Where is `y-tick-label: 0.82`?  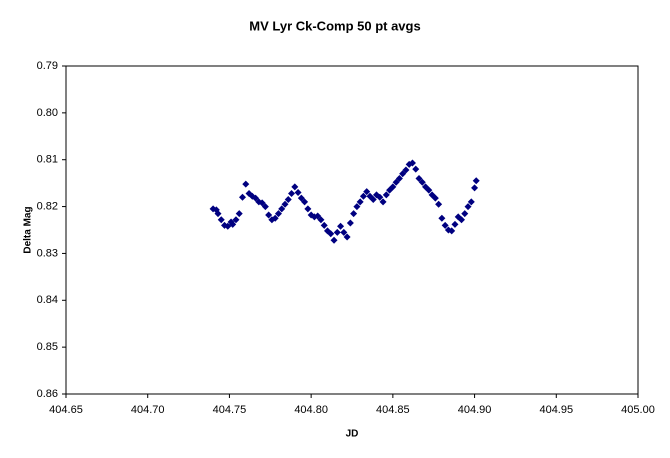
y-tick-label: 0.82 is located at coordinates (47, 206).